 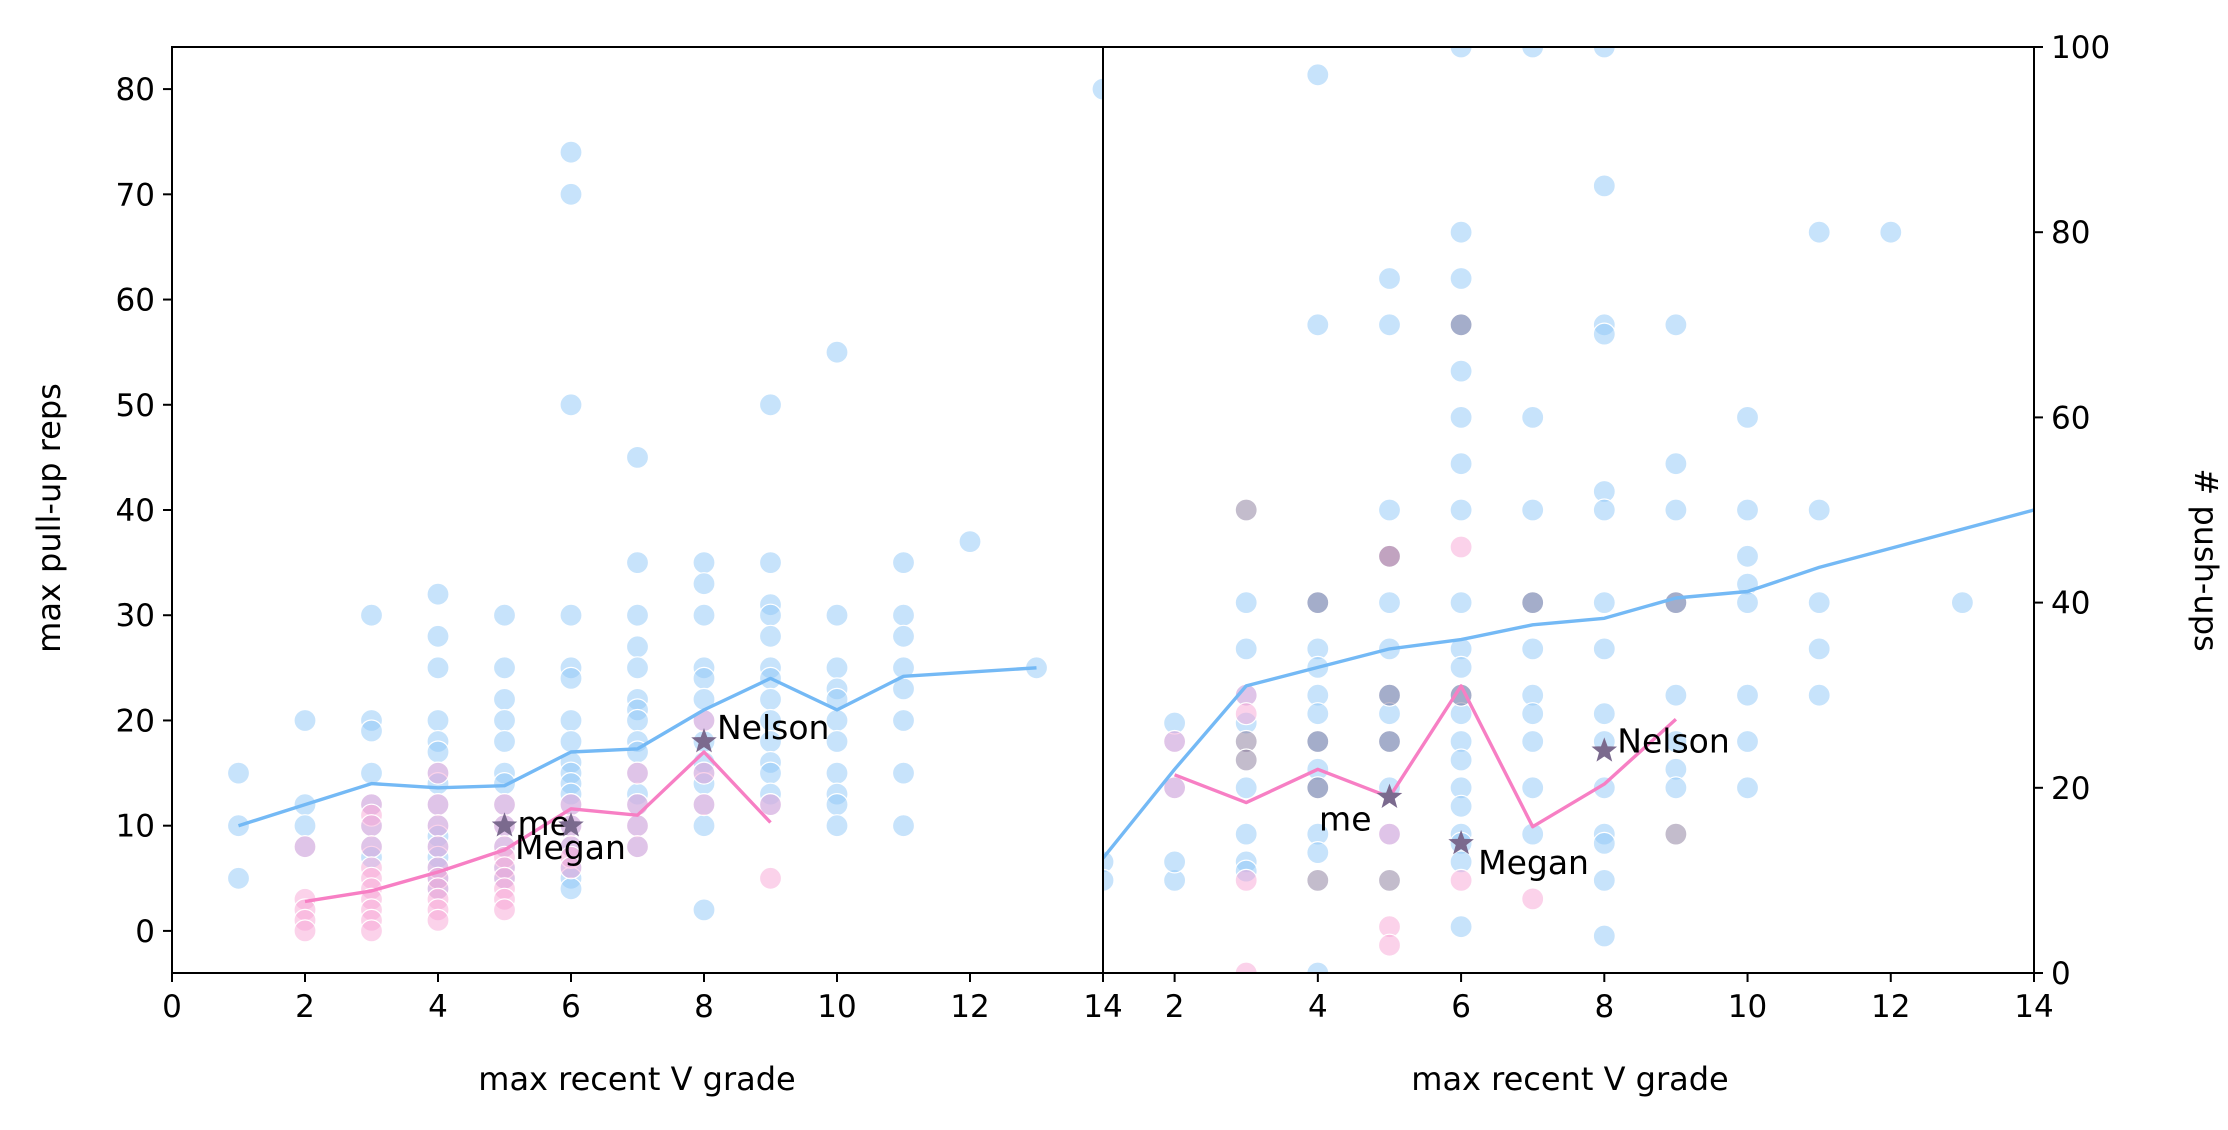 What do you see at coordinates (135, 721) in the screenshot?
I see `y-tick-label: 20` at bounding box center [135, 721].